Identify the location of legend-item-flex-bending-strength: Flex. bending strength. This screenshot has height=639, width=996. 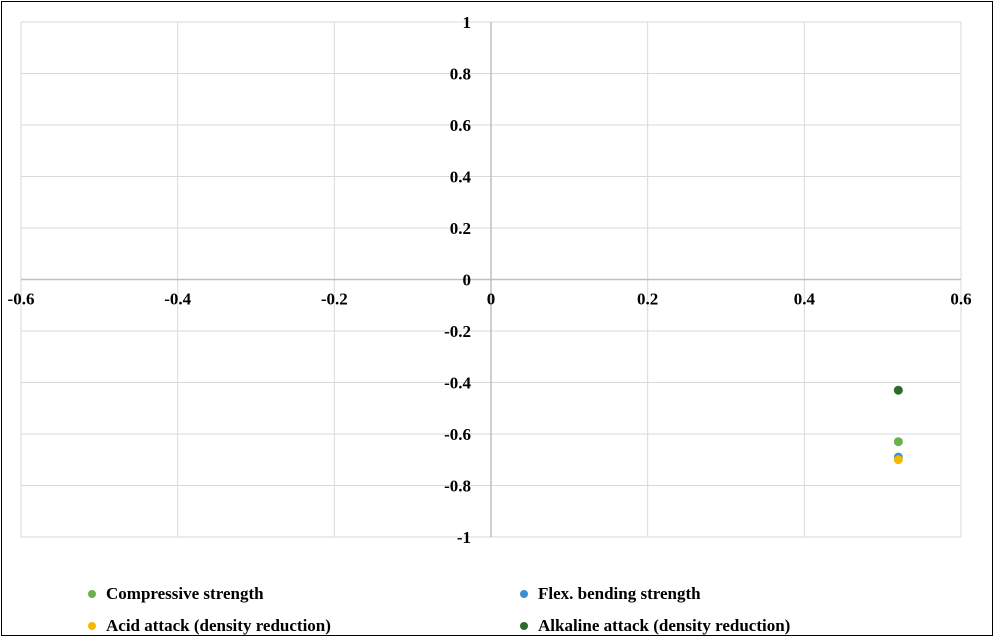
(610, 594).